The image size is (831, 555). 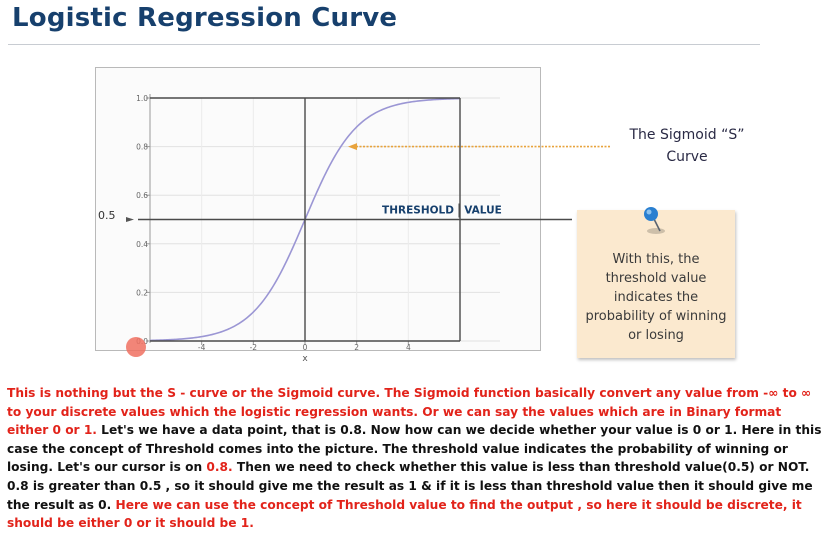 I want to click on note-line: indicates the, so click(x=656, y=297).